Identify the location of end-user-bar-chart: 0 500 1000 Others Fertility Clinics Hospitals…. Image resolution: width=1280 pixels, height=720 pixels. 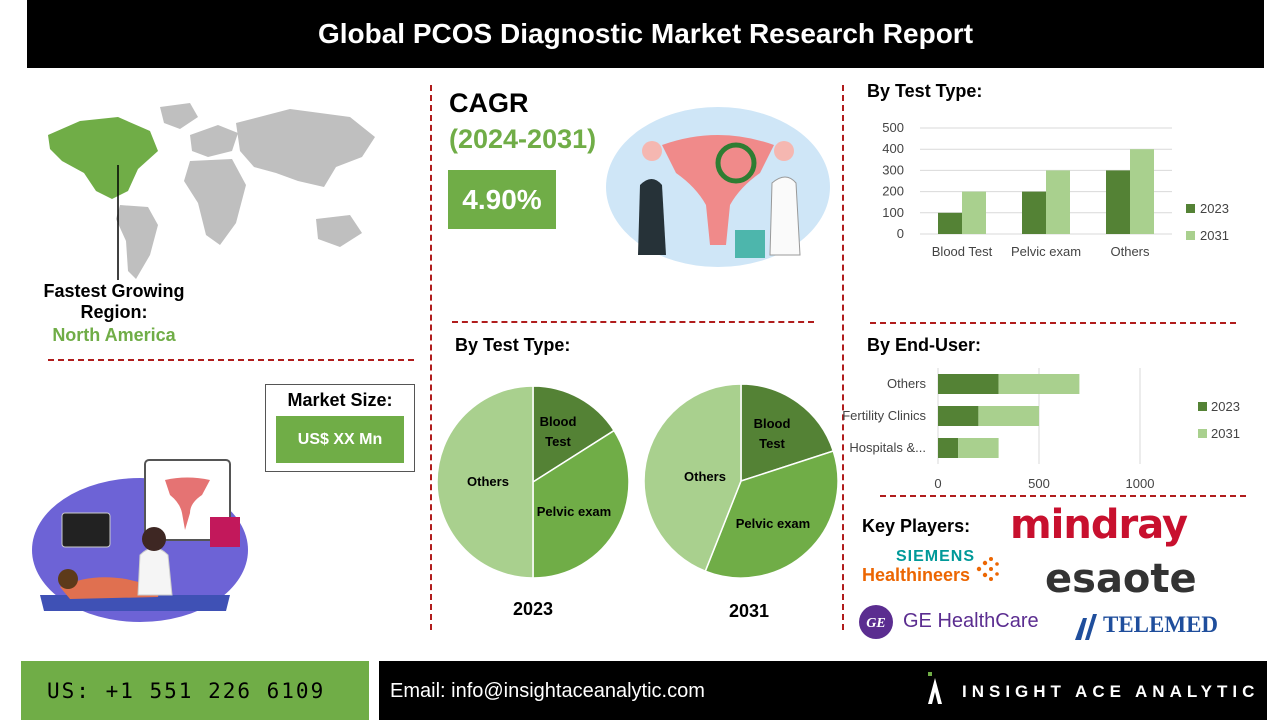
(1041, 429).